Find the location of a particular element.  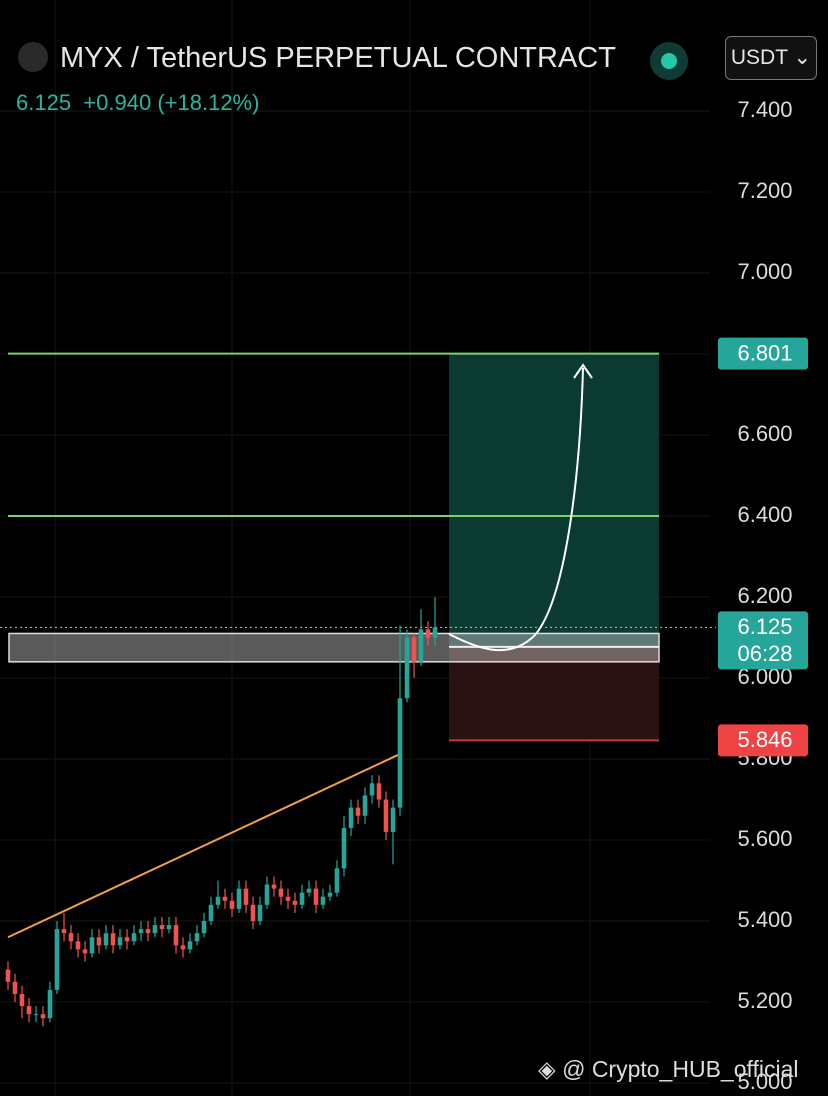

watermark-text: @ Crypto_HUB_official is located at coordinates (680, 1069).